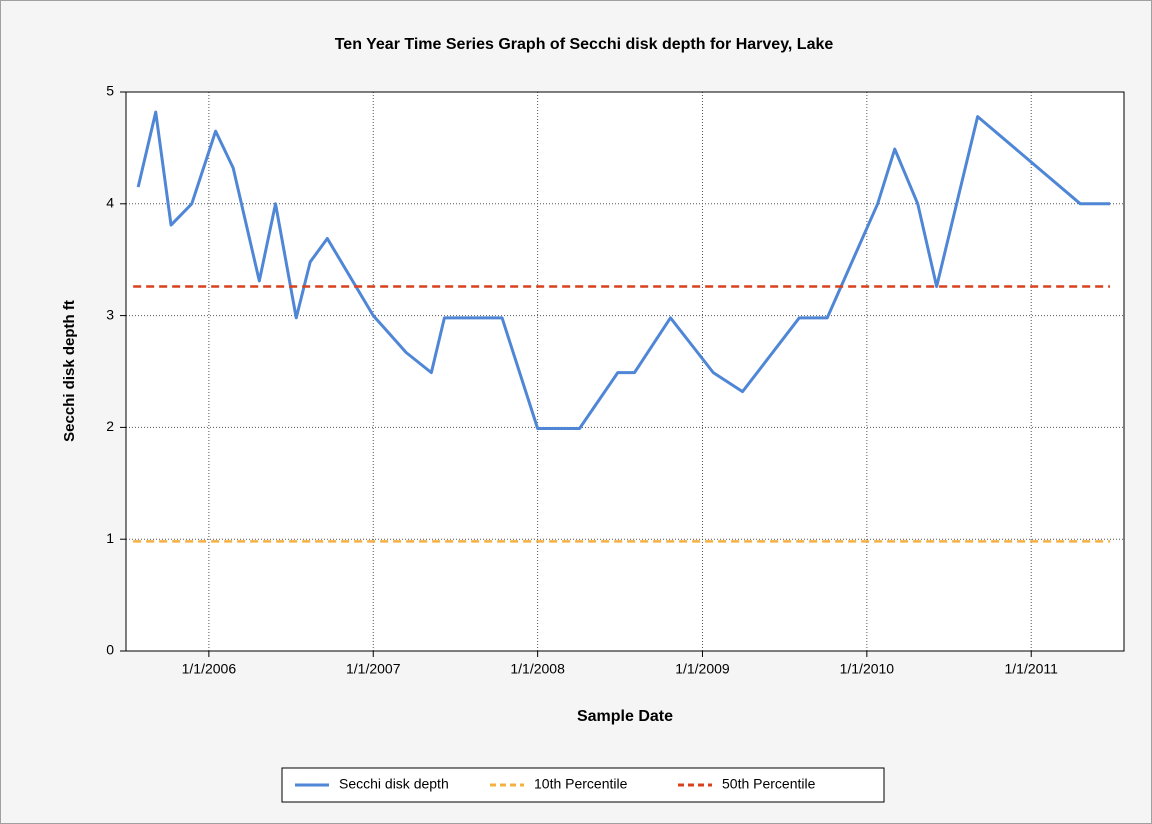 The width and height of the screenshot is (1152, 824). What do you see at coordinates (537, 669) in the screenshot?
I see `x-tick-label: 1/1/2008` at bounding box center [537, 669].